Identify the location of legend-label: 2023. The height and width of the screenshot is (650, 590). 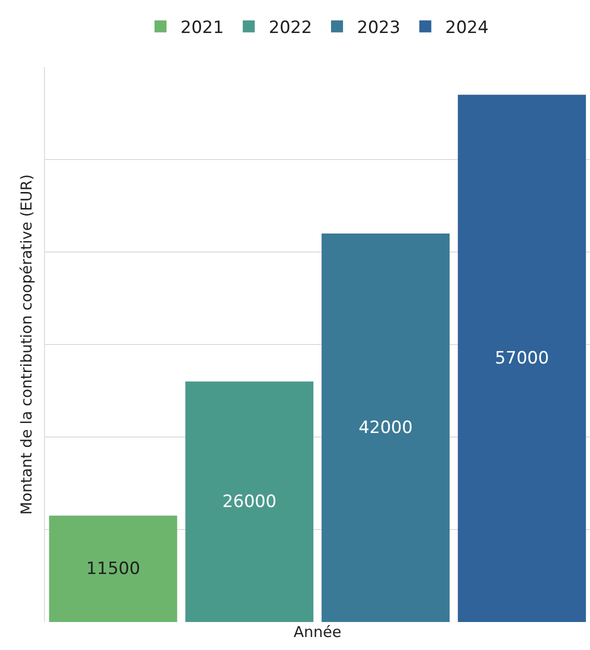
(378, 28).